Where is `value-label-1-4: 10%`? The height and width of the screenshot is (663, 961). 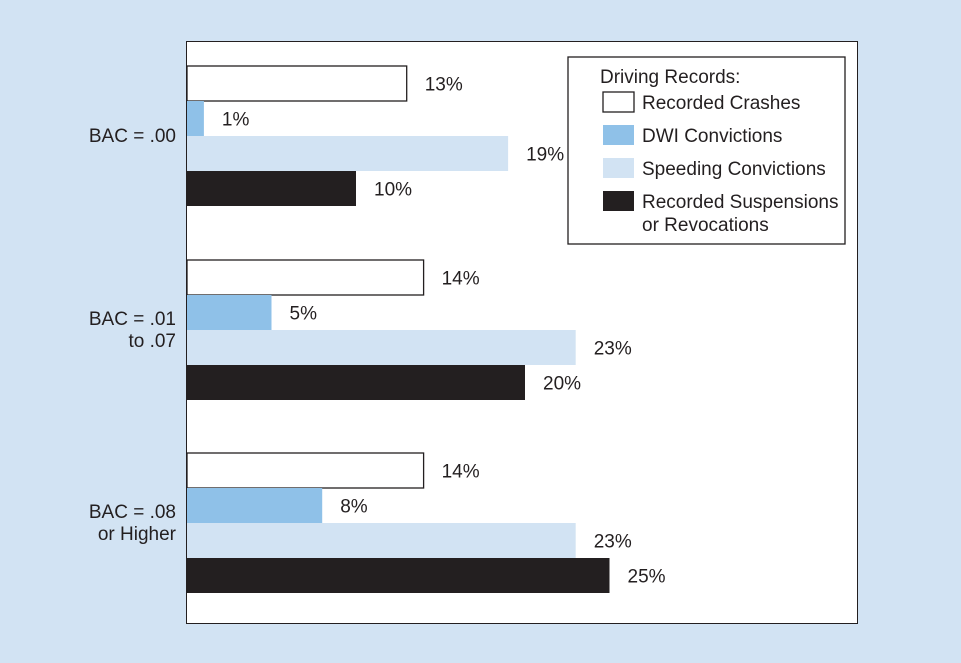 value-label-1-4: 10% is located at coordinates (393, 190).